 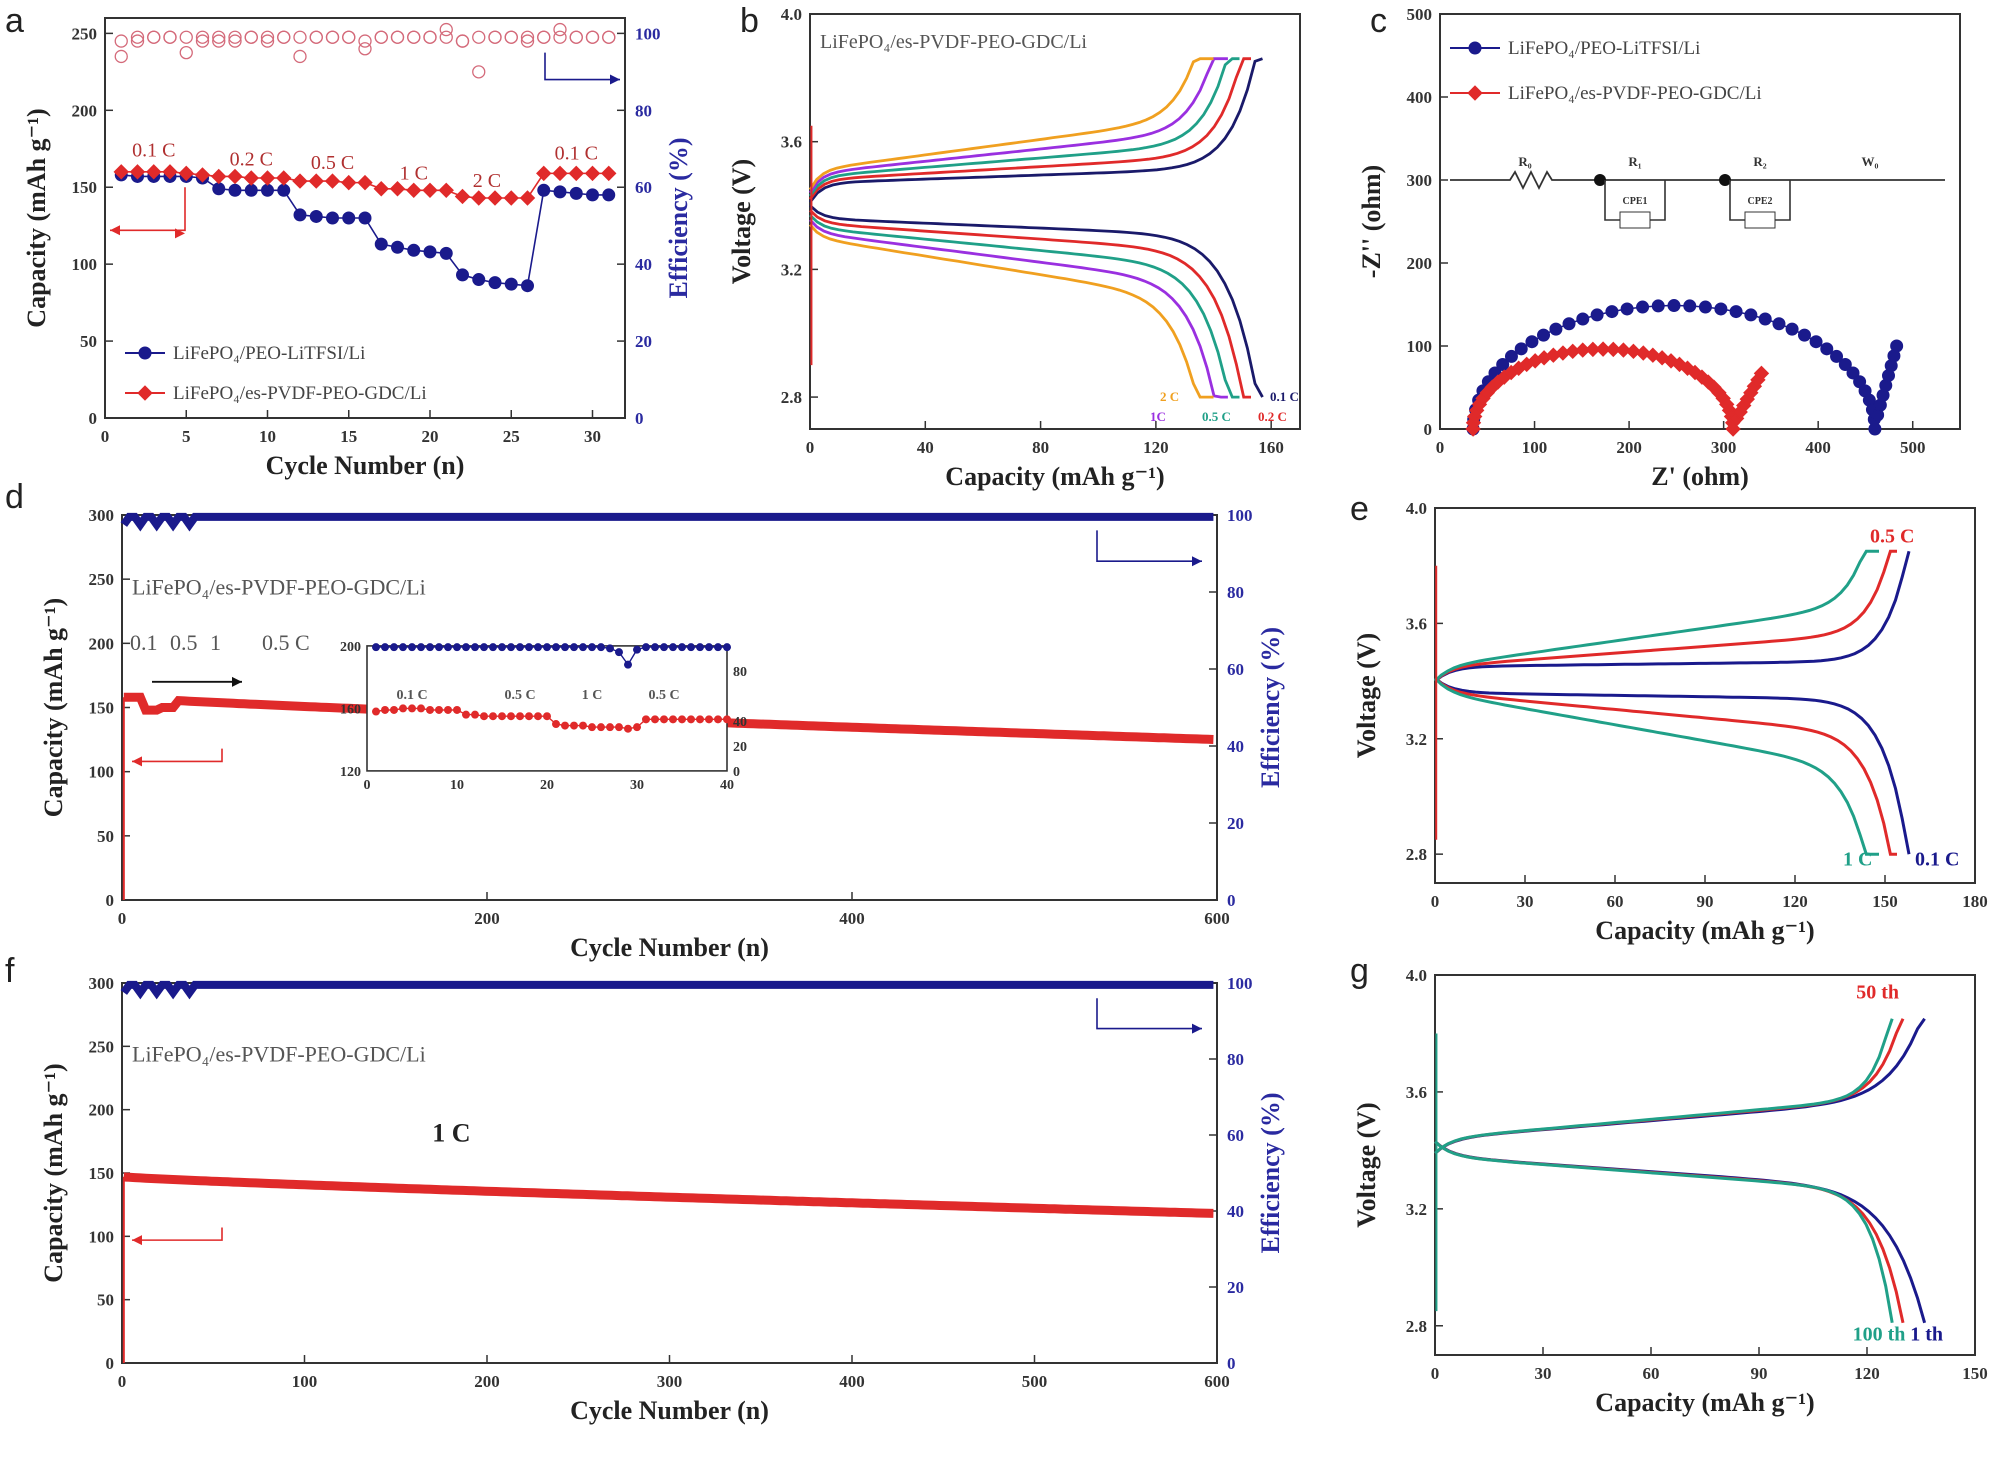 I want to click on curve-label: 1 C, so click(x=1857, y=860).